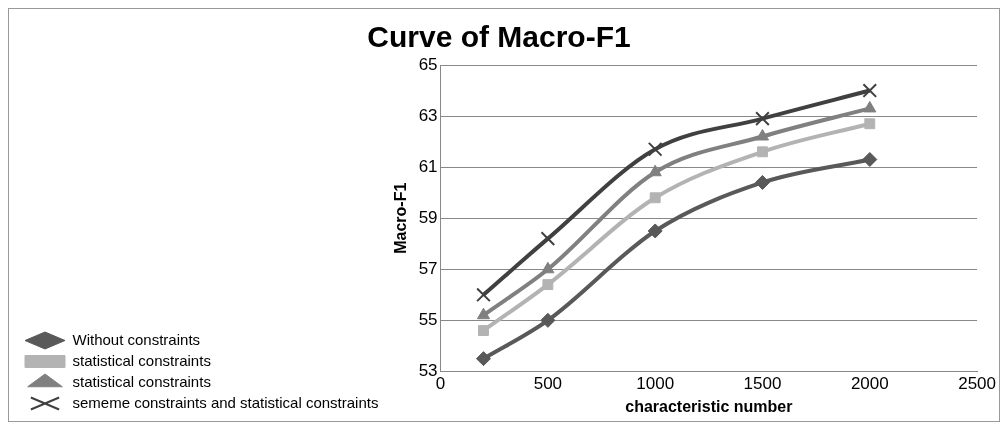 This screenshot has width=1008, height=430. What do you see at coordinates (709, 406) in the screenshot?
I see `x-axis-title: characteristic number` at bounding box center [709, 406].